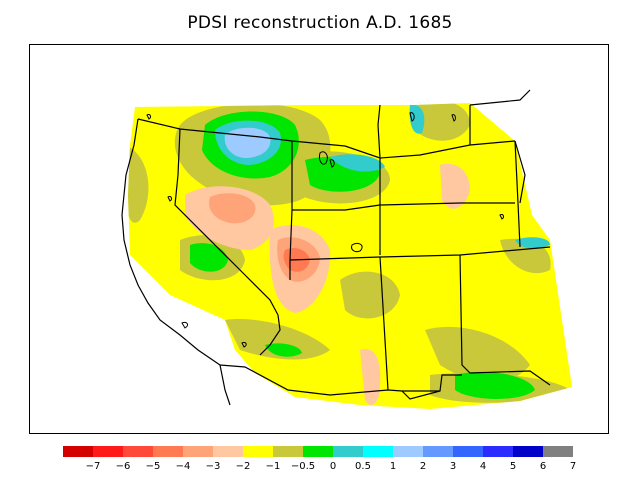 The height and width of the screenshot is (480, 640). What do you see at coordinates (243, 466) in the screenshot?
I see `legend-tick-label: −2` at bounding box center [243, 466].